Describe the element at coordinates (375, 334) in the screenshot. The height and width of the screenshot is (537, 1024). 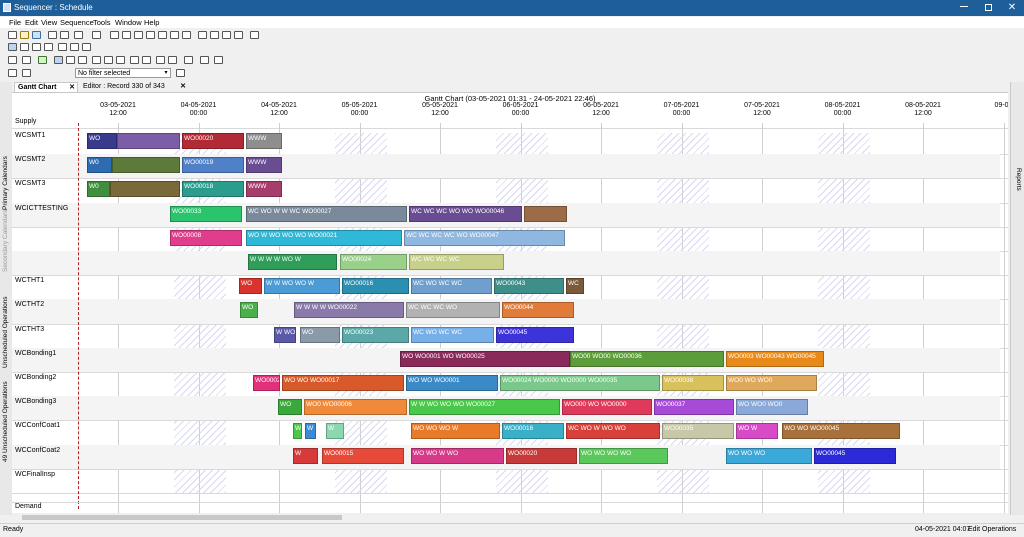
I see `operation-bar: WO00023` at that location.